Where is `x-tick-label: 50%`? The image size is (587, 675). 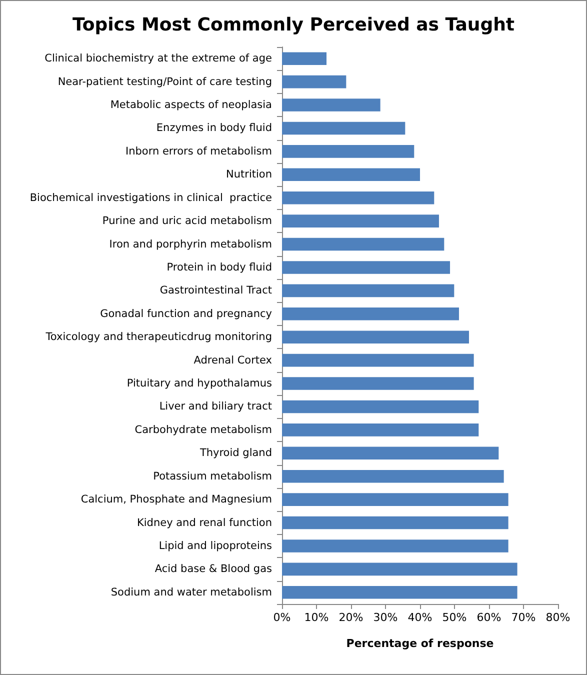
x-tick-label: 50% is located at coordinates (454, 617).